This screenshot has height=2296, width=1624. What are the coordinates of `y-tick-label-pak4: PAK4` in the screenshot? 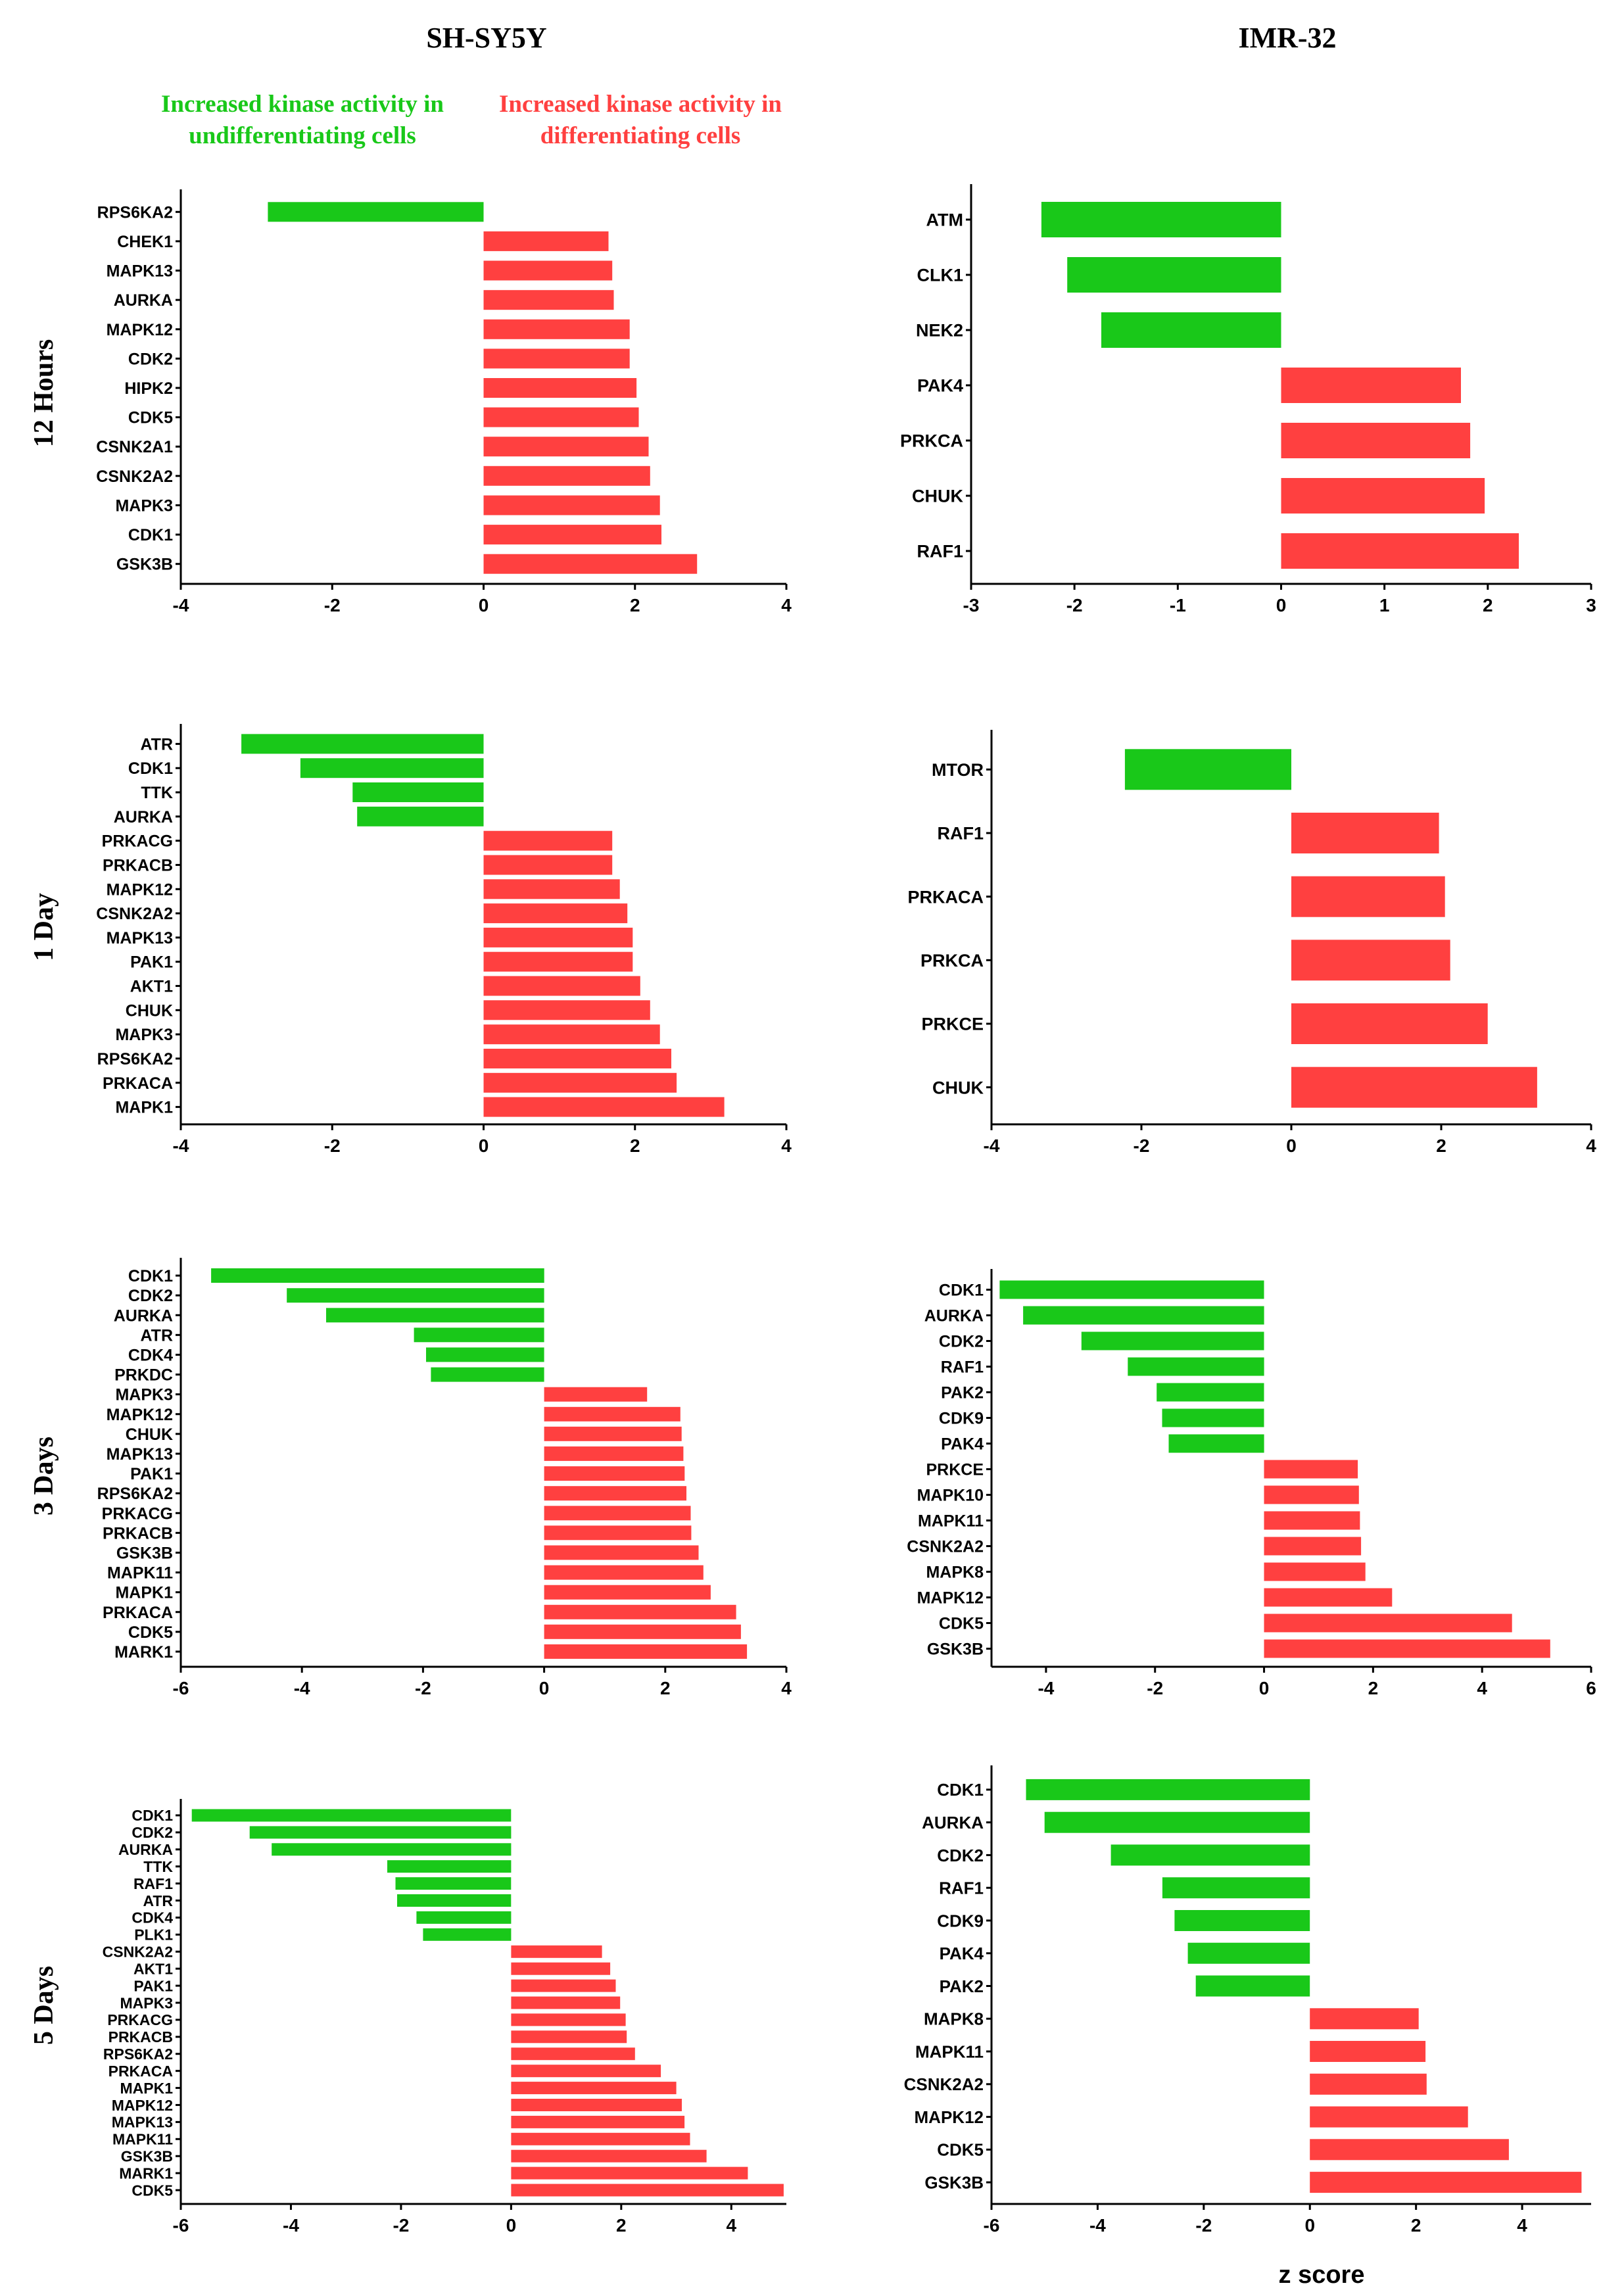 It's located at (963, 1444).